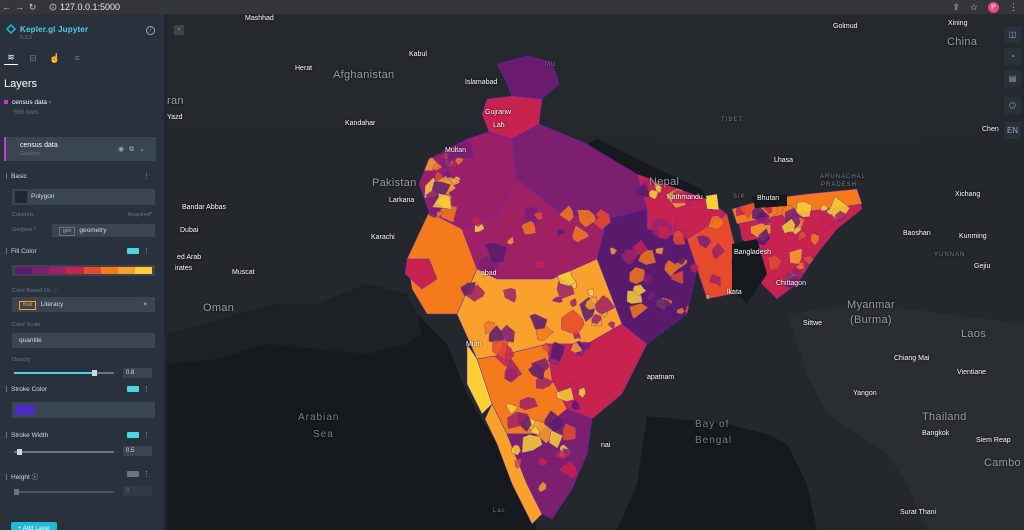  Describe the element at coordinates (83, 340) in the screenshot. I see `color-scale-select: quantile` at that location.